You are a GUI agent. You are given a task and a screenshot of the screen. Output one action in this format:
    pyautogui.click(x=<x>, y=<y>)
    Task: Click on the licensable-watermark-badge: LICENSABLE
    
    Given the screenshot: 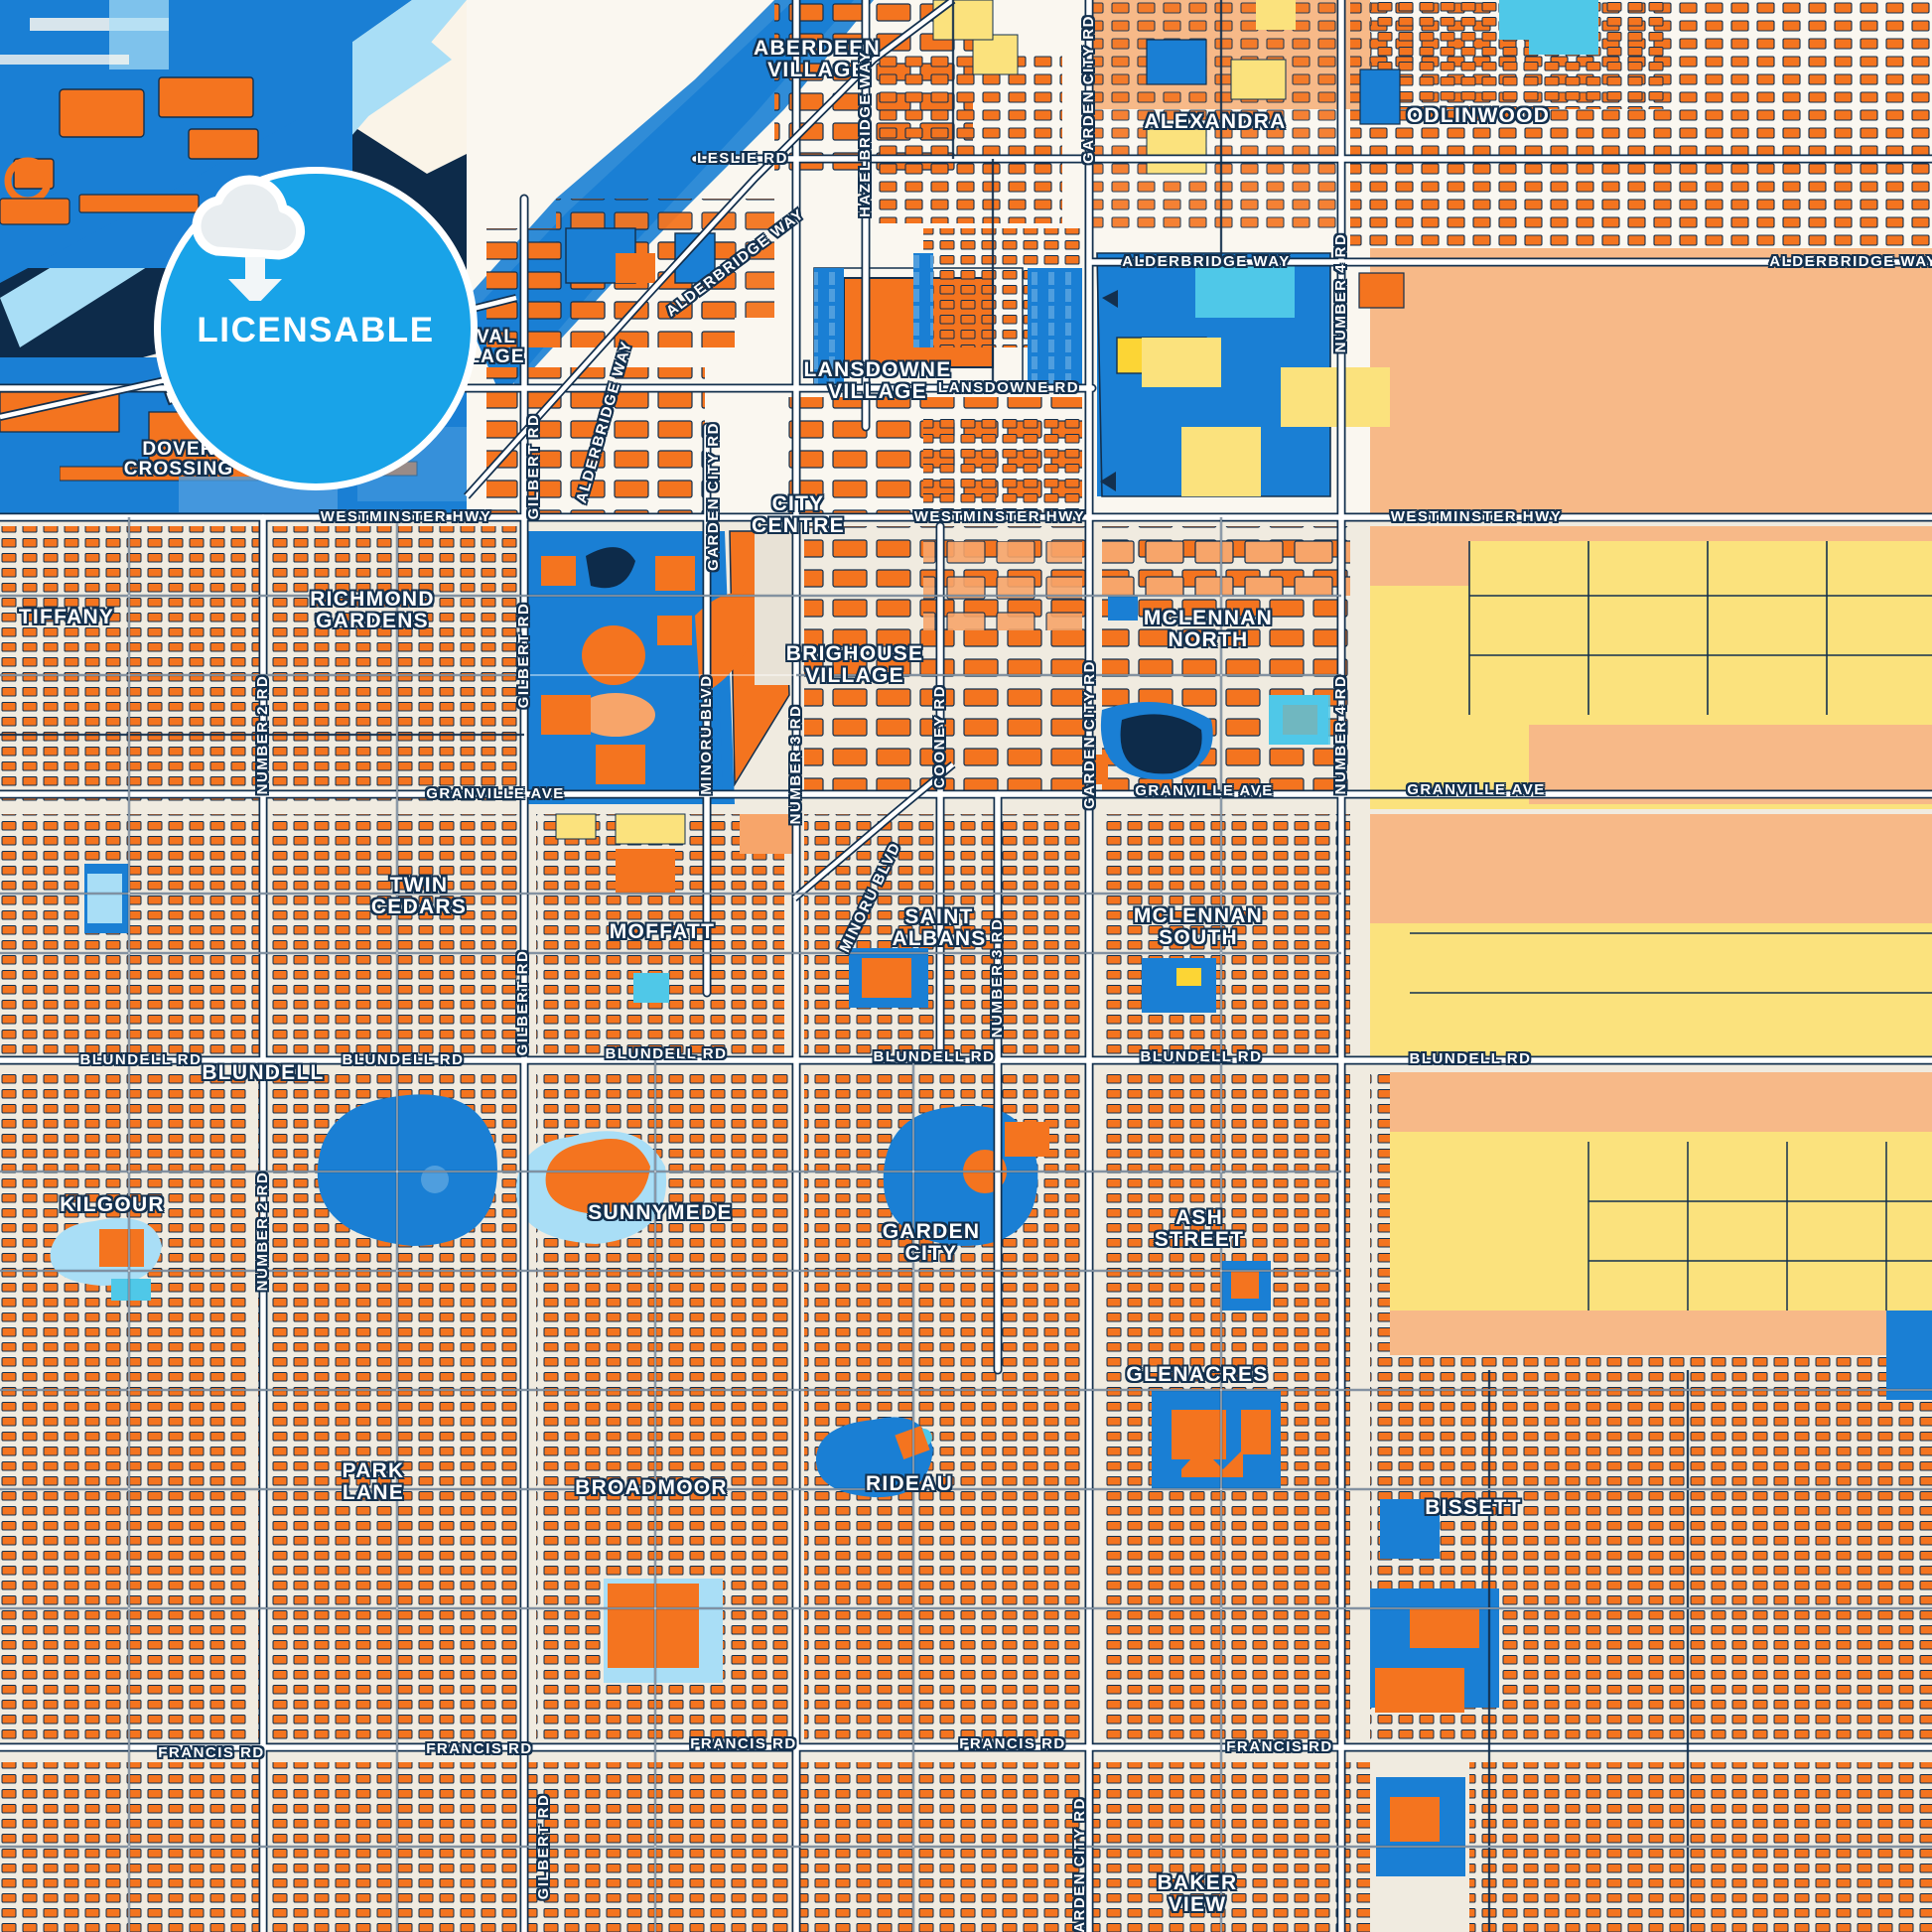 What is the action you would take?
    pyautogui.click(x=316, y=328)
    